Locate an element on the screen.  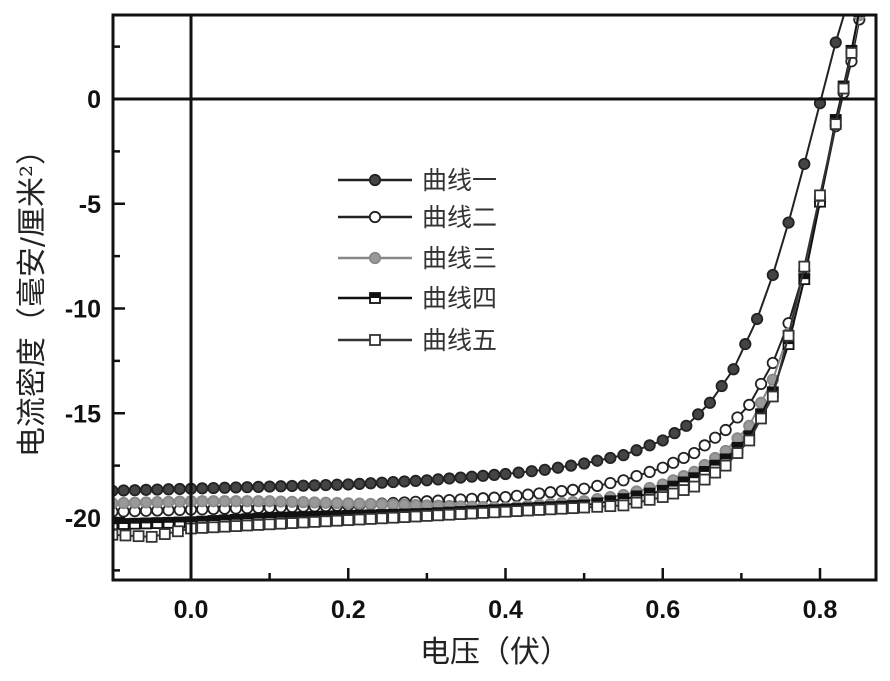
legend-item-1: 曲线一 is located at coordinates (417, 180).